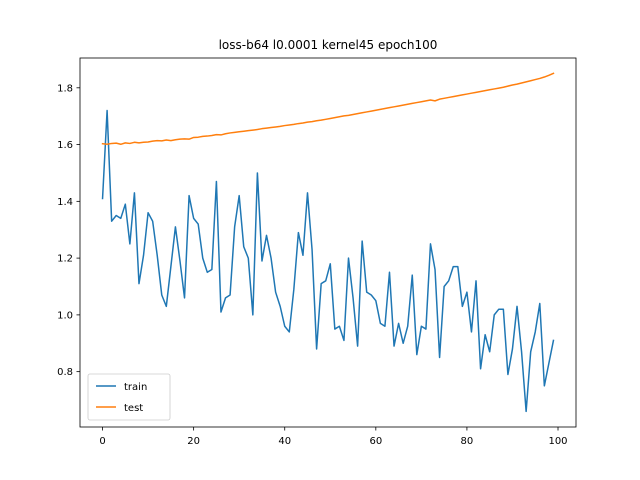  I want to click on y-tick-label: 1.6, so click(65, 145).